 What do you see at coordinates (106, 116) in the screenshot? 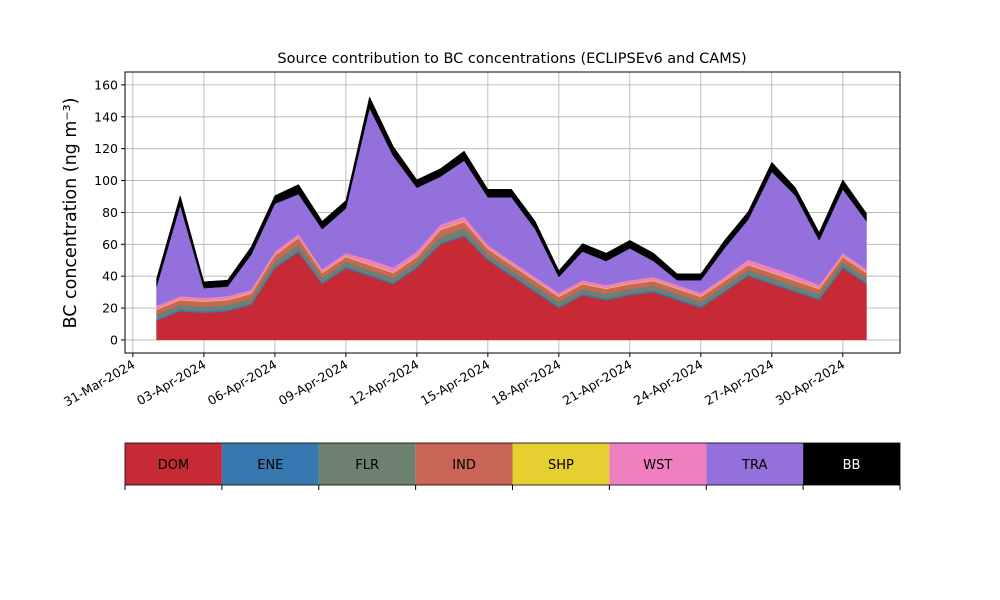
I see `y-tick-label: 140` at bounding box center [106, 116].